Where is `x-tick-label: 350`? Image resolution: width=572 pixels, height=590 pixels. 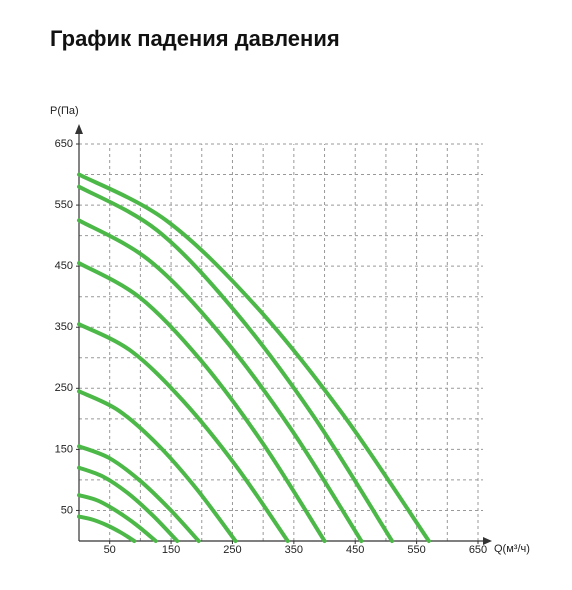
x-tick-label: 350 is located at coordinates (294, 550).